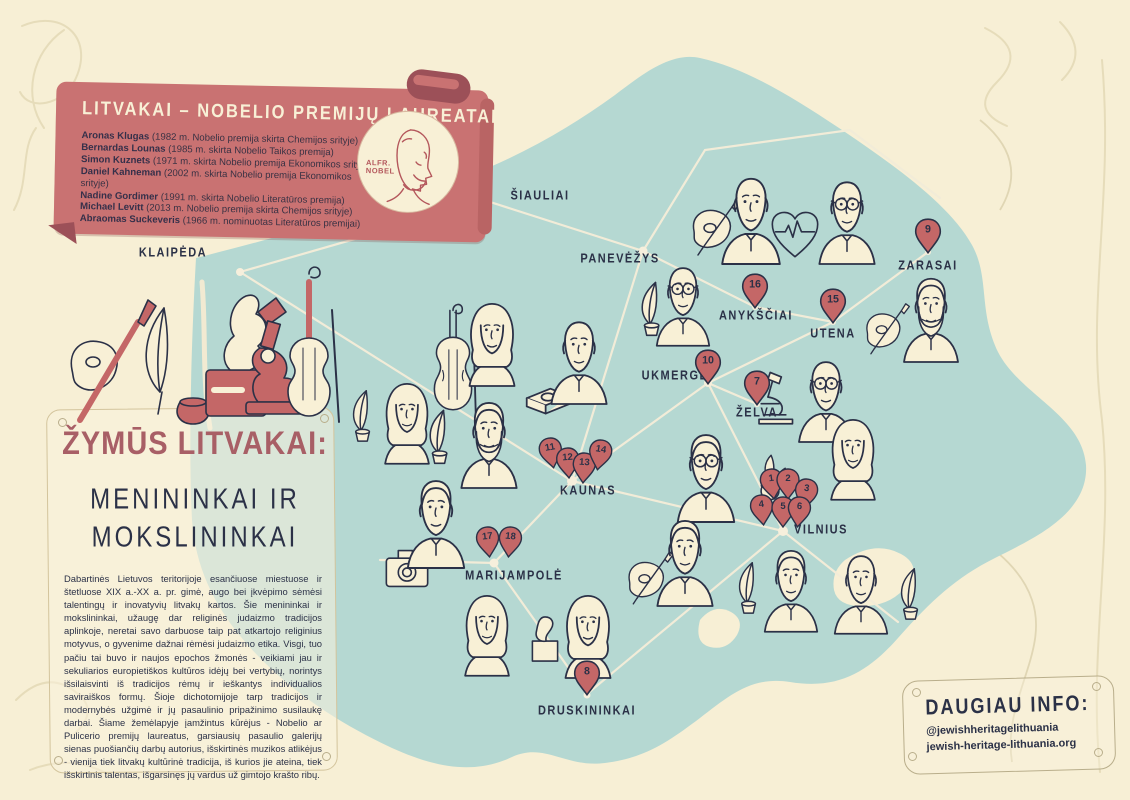  Describe the element at coordinates (853, 460) in the screenshot. I see `portrait-woman-right` at that location.